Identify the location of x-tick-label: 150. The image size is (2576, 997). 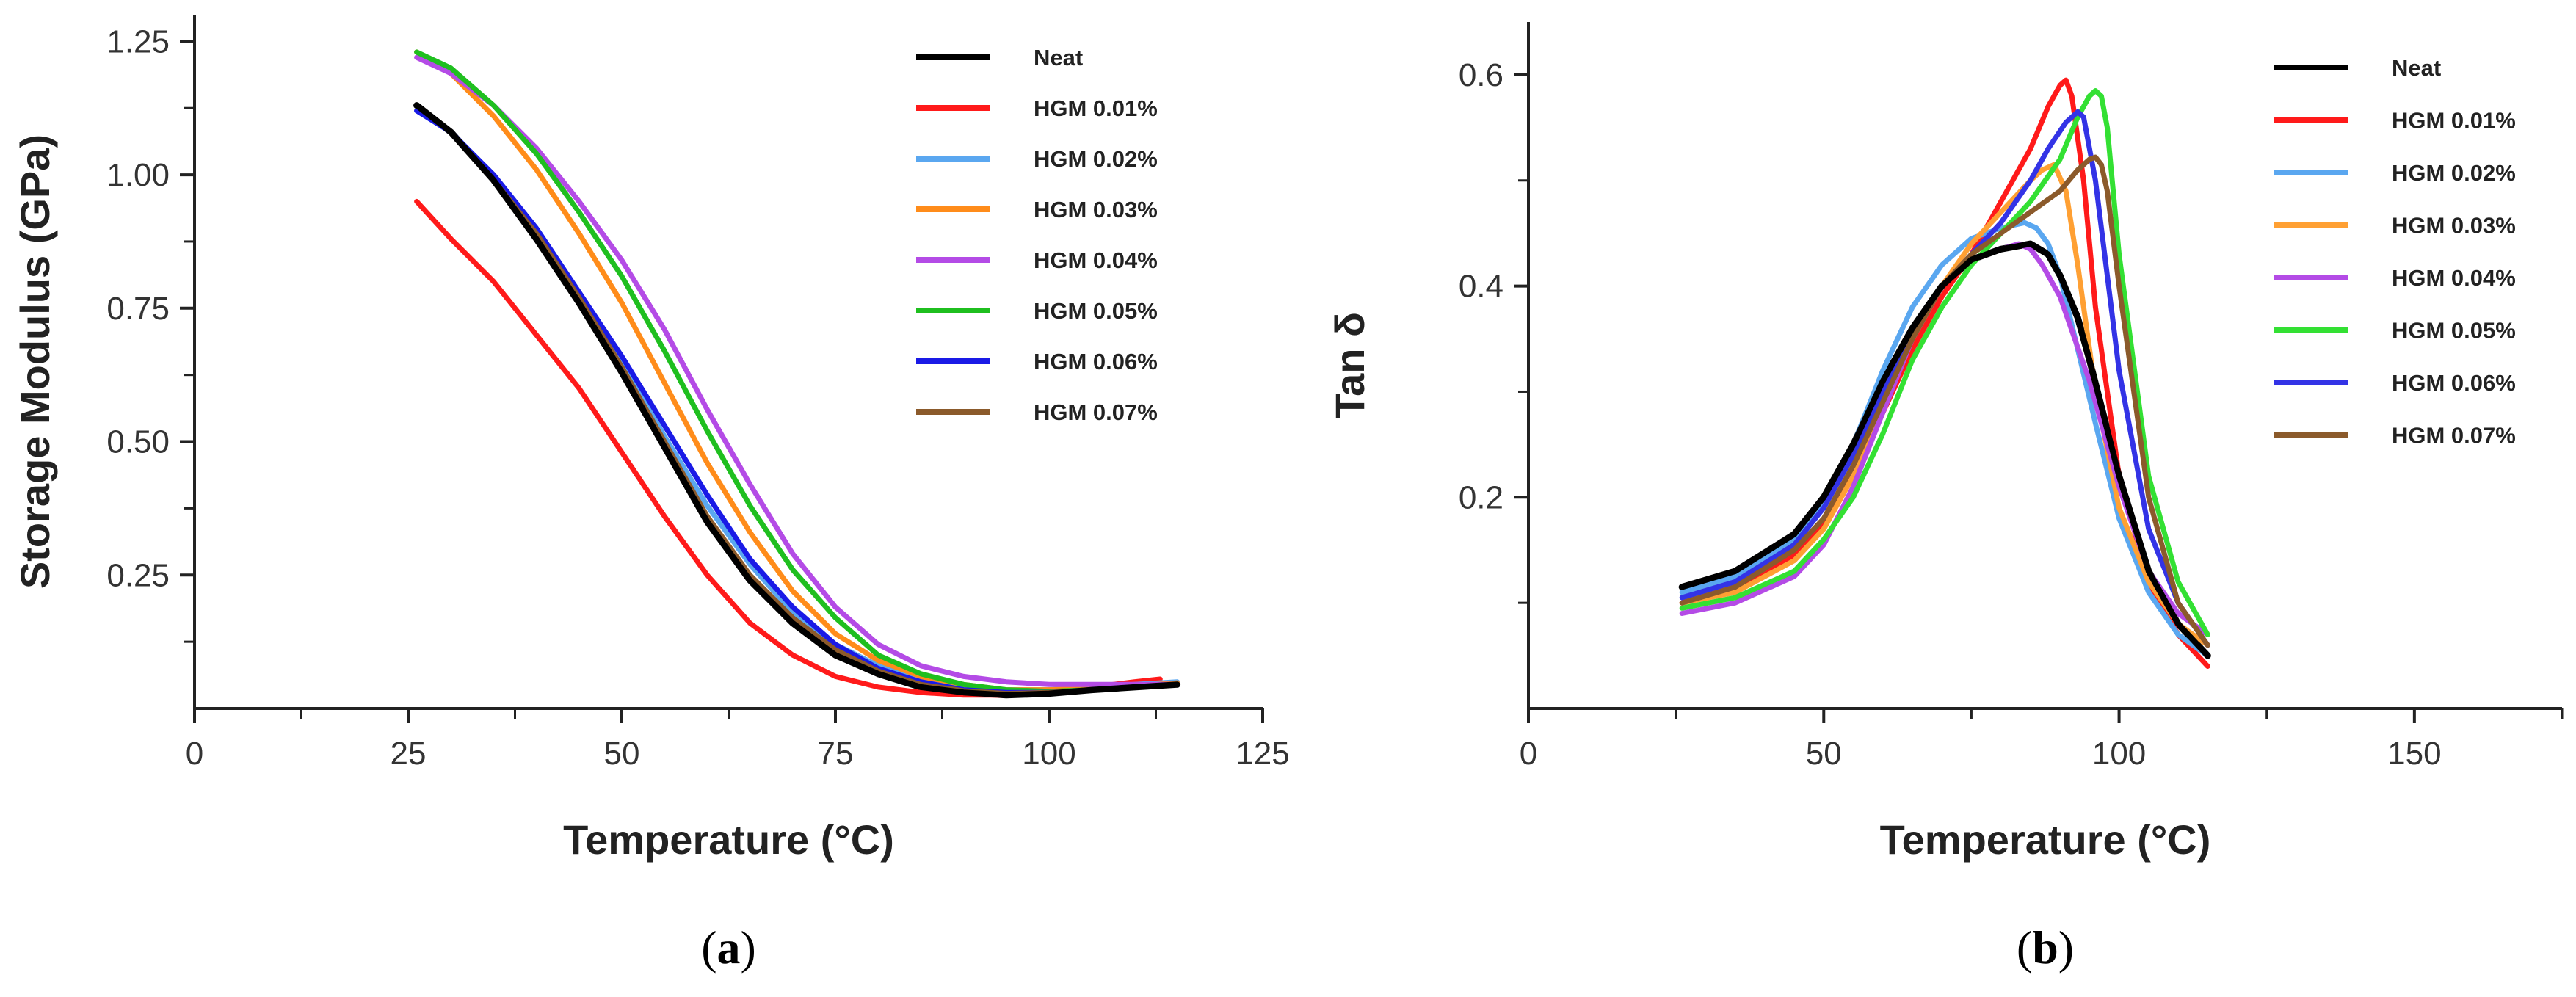
(2414, 754).